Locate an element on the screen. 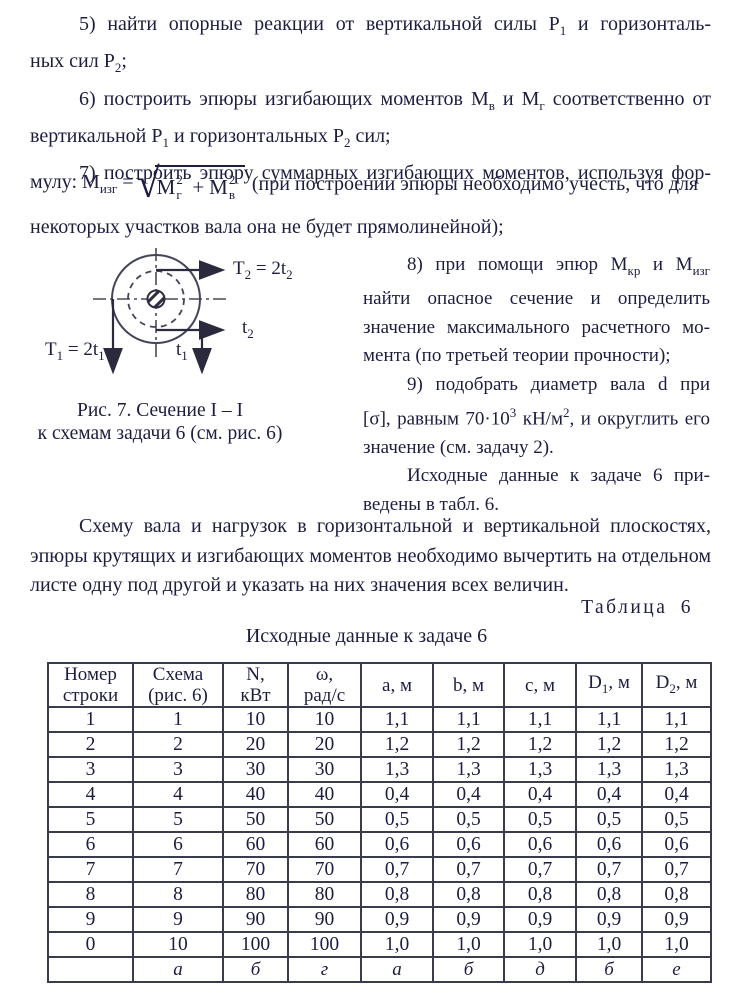 The height and width of the screenshot is (1000, 733). column-header: D2, м is located at coordinates (676, 685).